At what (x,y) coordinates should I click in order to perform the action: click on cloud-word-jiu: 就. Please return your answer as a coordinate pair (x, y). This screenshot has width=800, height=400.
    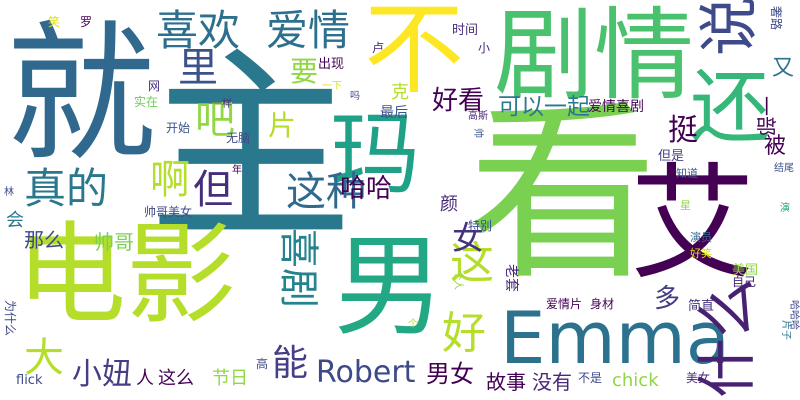
    Looking at the image, I should click on (81, 95).